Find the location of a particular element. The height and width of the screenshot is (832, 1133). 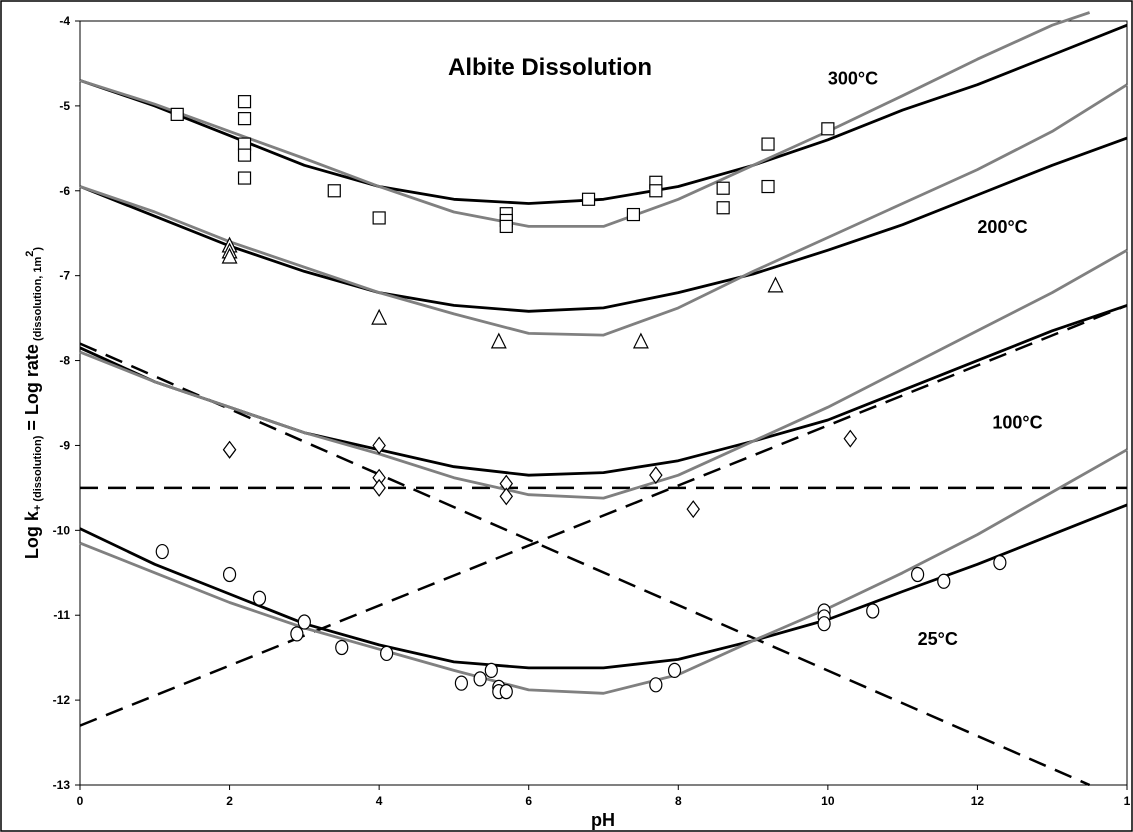

y-tick-label: -4 is located at coordinates (64, 21).